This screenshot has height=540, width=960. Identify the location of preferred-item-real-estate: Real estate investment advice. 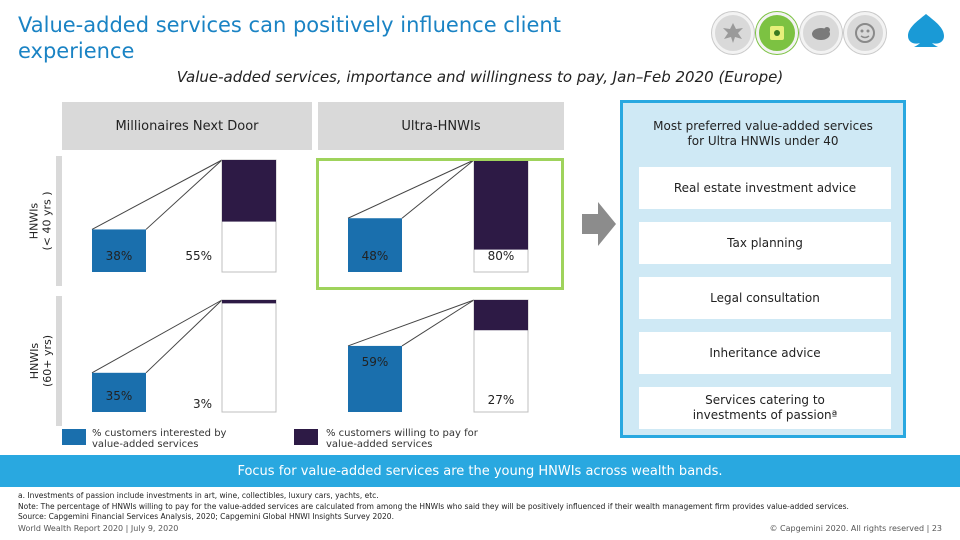
(765, 188).